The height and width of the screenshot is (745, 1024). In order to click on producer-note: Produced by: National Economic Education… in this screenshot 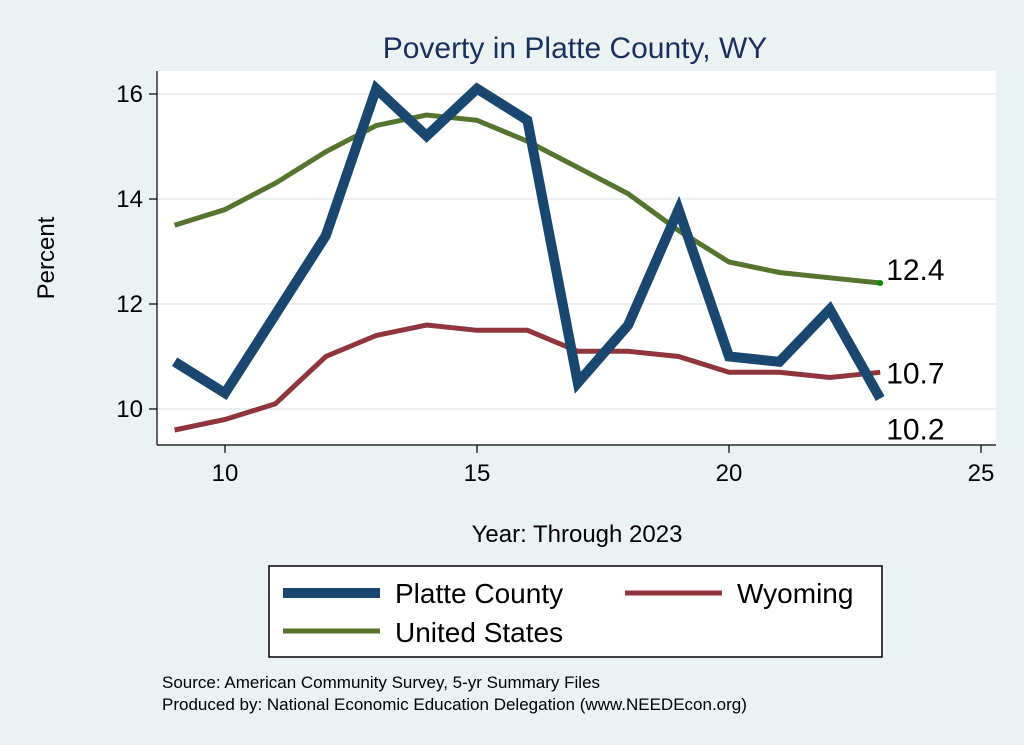, I will do `click(454, 704)`.